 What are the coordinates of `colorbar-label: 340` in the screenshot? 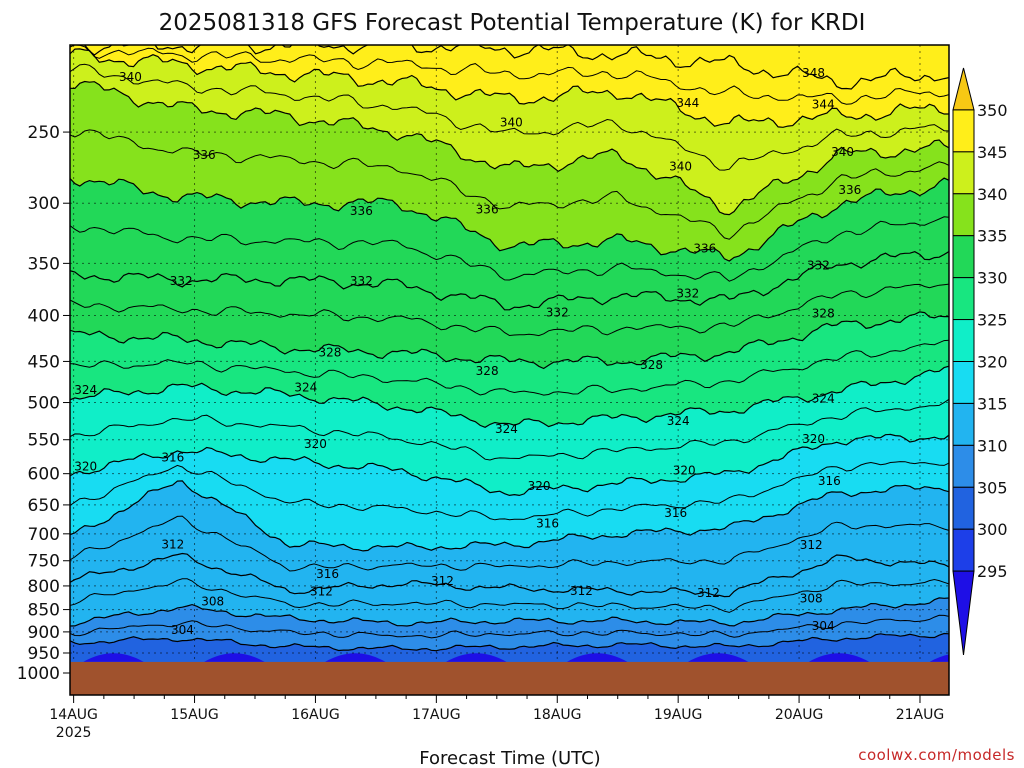 It's located at (992, 194).